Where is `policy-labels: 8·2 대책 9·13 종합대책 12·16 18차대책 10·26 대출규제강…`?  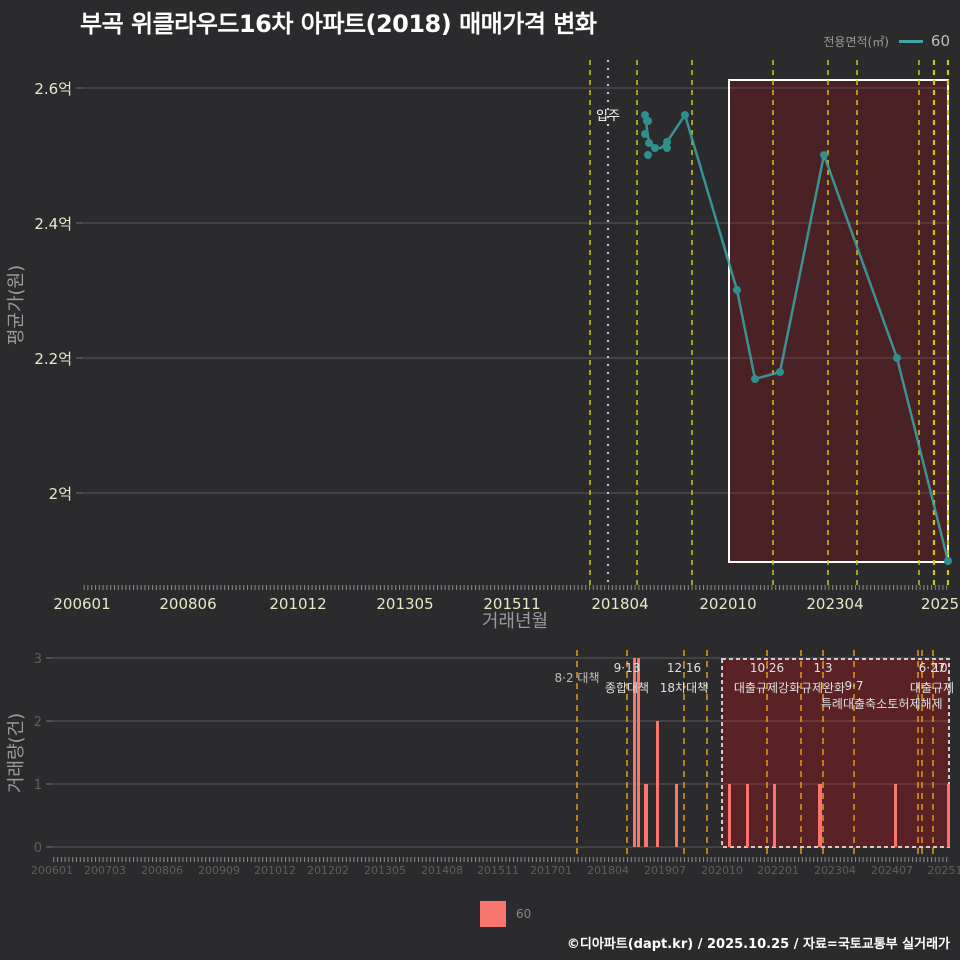 policy-labels: 8·2 대책 9·13 종합대책 12·16 18차대책 10·26 대출규제강… is located at coordinates (755, 686).